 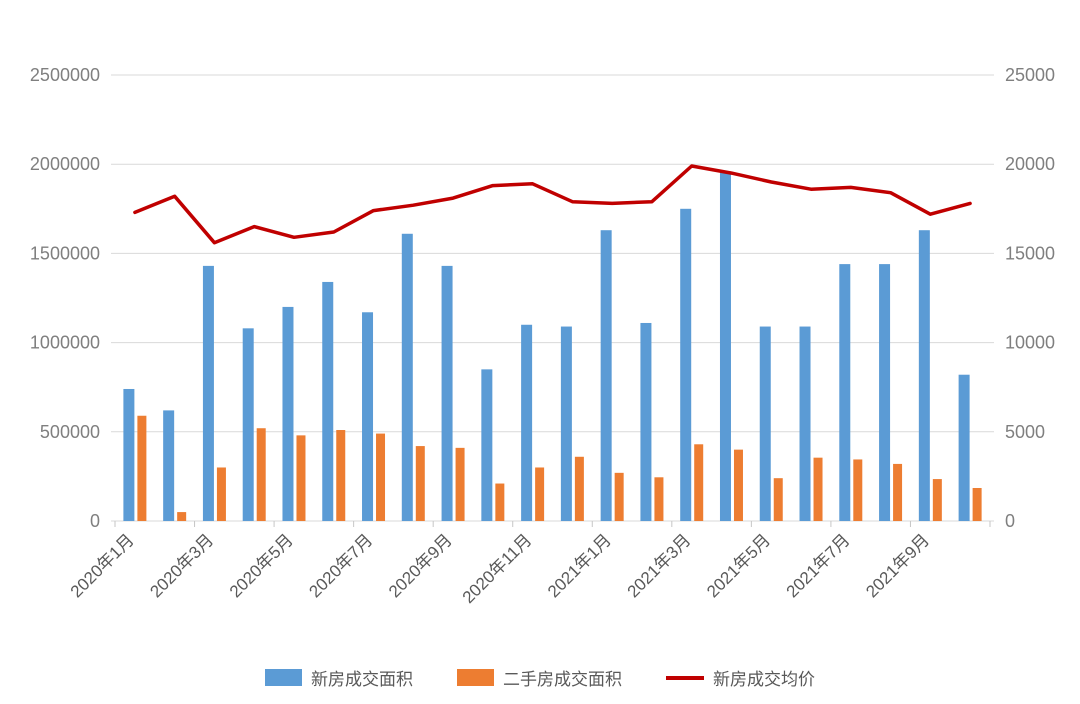 What do you see at coordinates (764, 679) in the screenshot?
I see `legend-label-avg-price: 新房成交均价` at bounding box center [764, 679].